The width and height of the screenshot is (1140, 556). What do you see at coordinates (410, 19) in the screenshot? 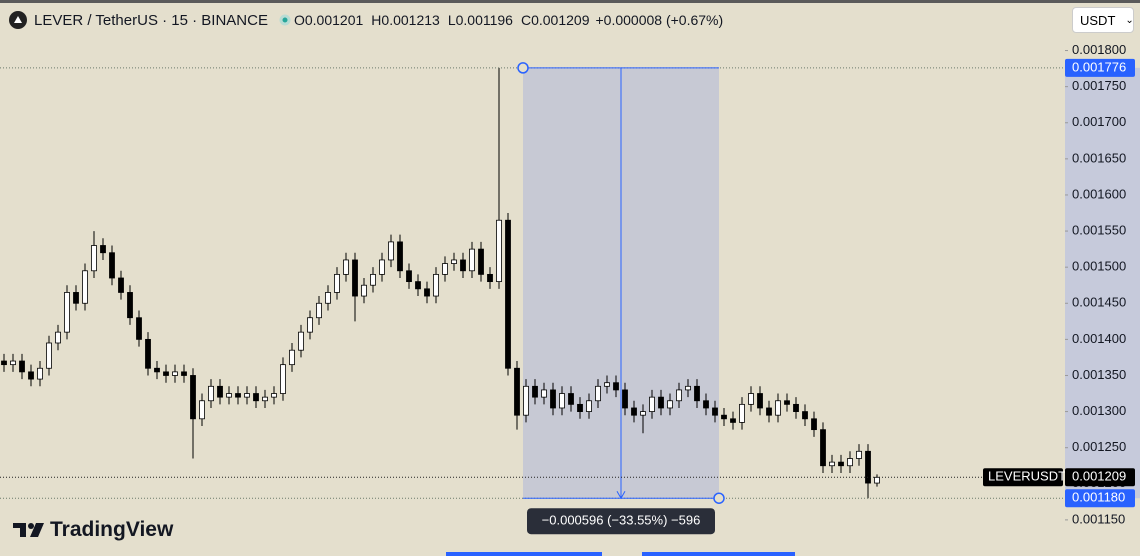
I see `ohlc-value: 0.001213` at bounding box center [410, 19].